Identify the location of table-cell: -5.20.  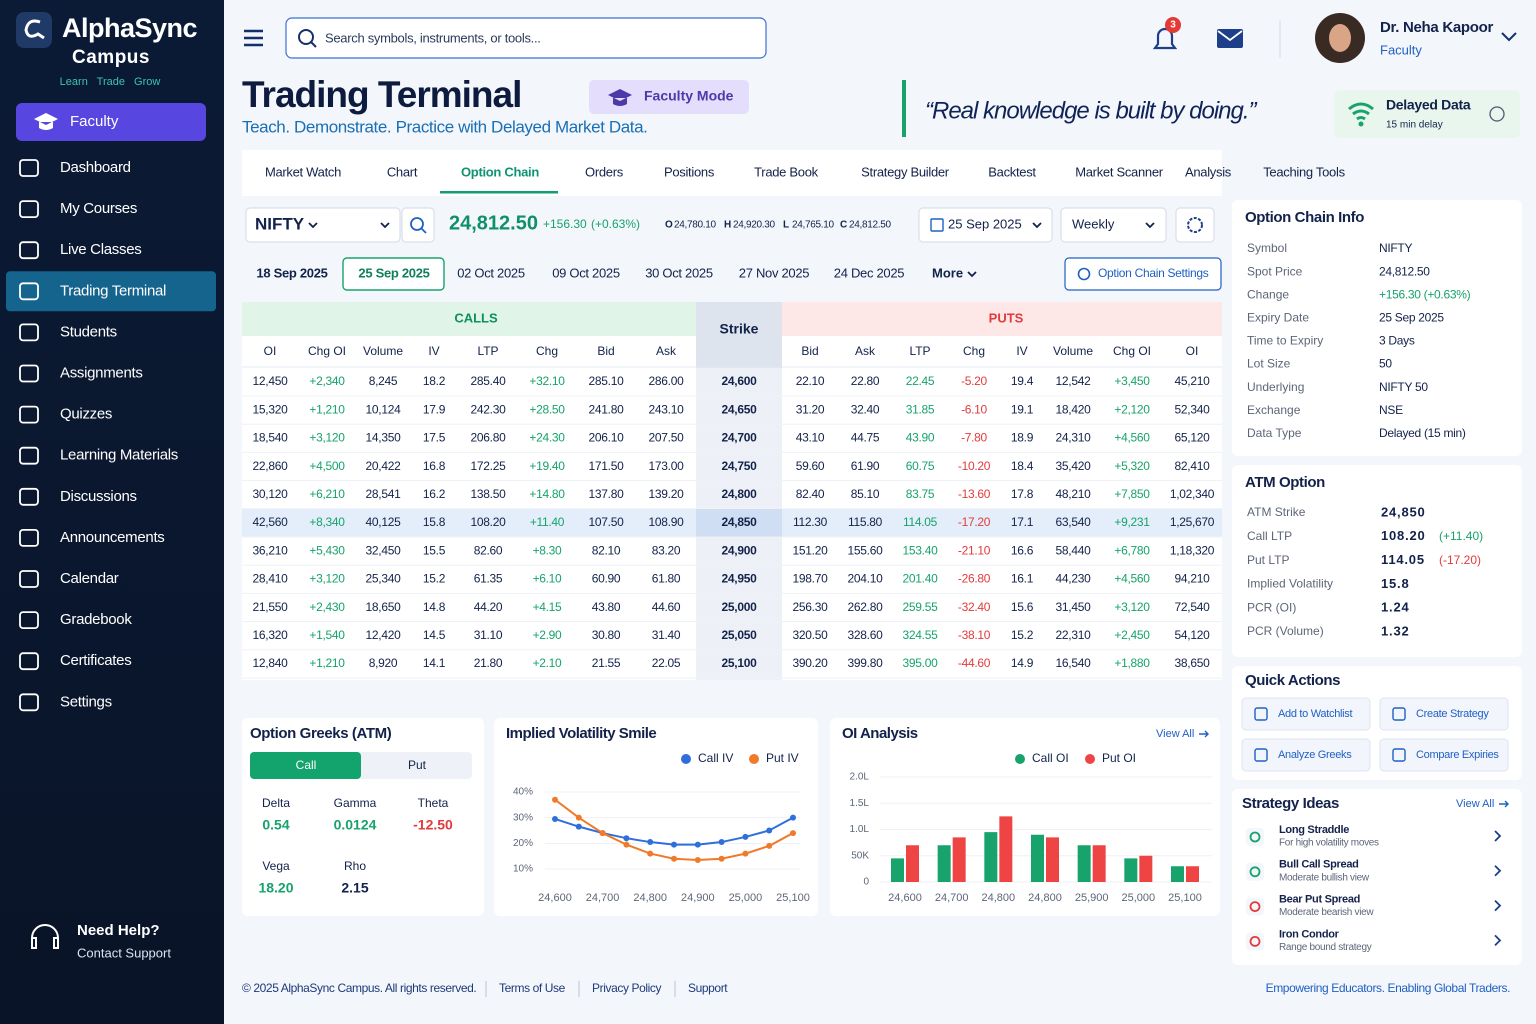
(974, 381).